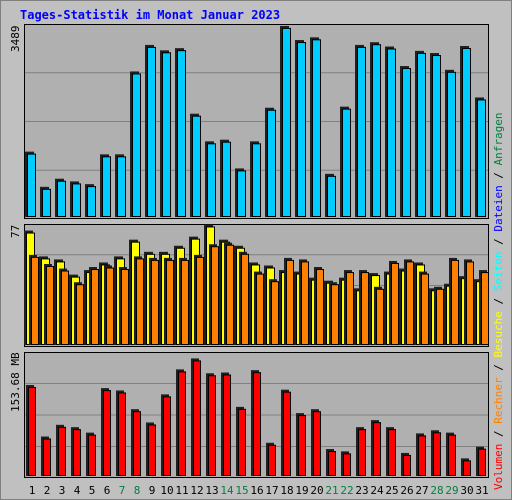  I want to click on x-tick-label: 4, so click(77, 490).